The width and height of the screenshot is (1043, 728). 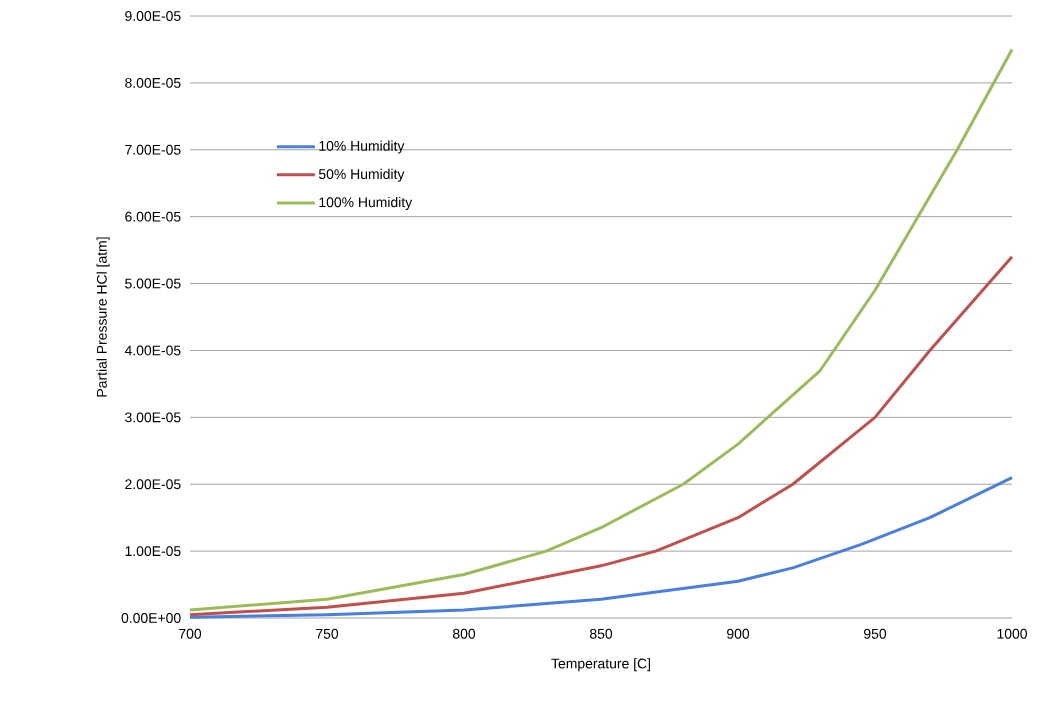 I want to click on x-tick-label: 850, so click(x=601, y=633).